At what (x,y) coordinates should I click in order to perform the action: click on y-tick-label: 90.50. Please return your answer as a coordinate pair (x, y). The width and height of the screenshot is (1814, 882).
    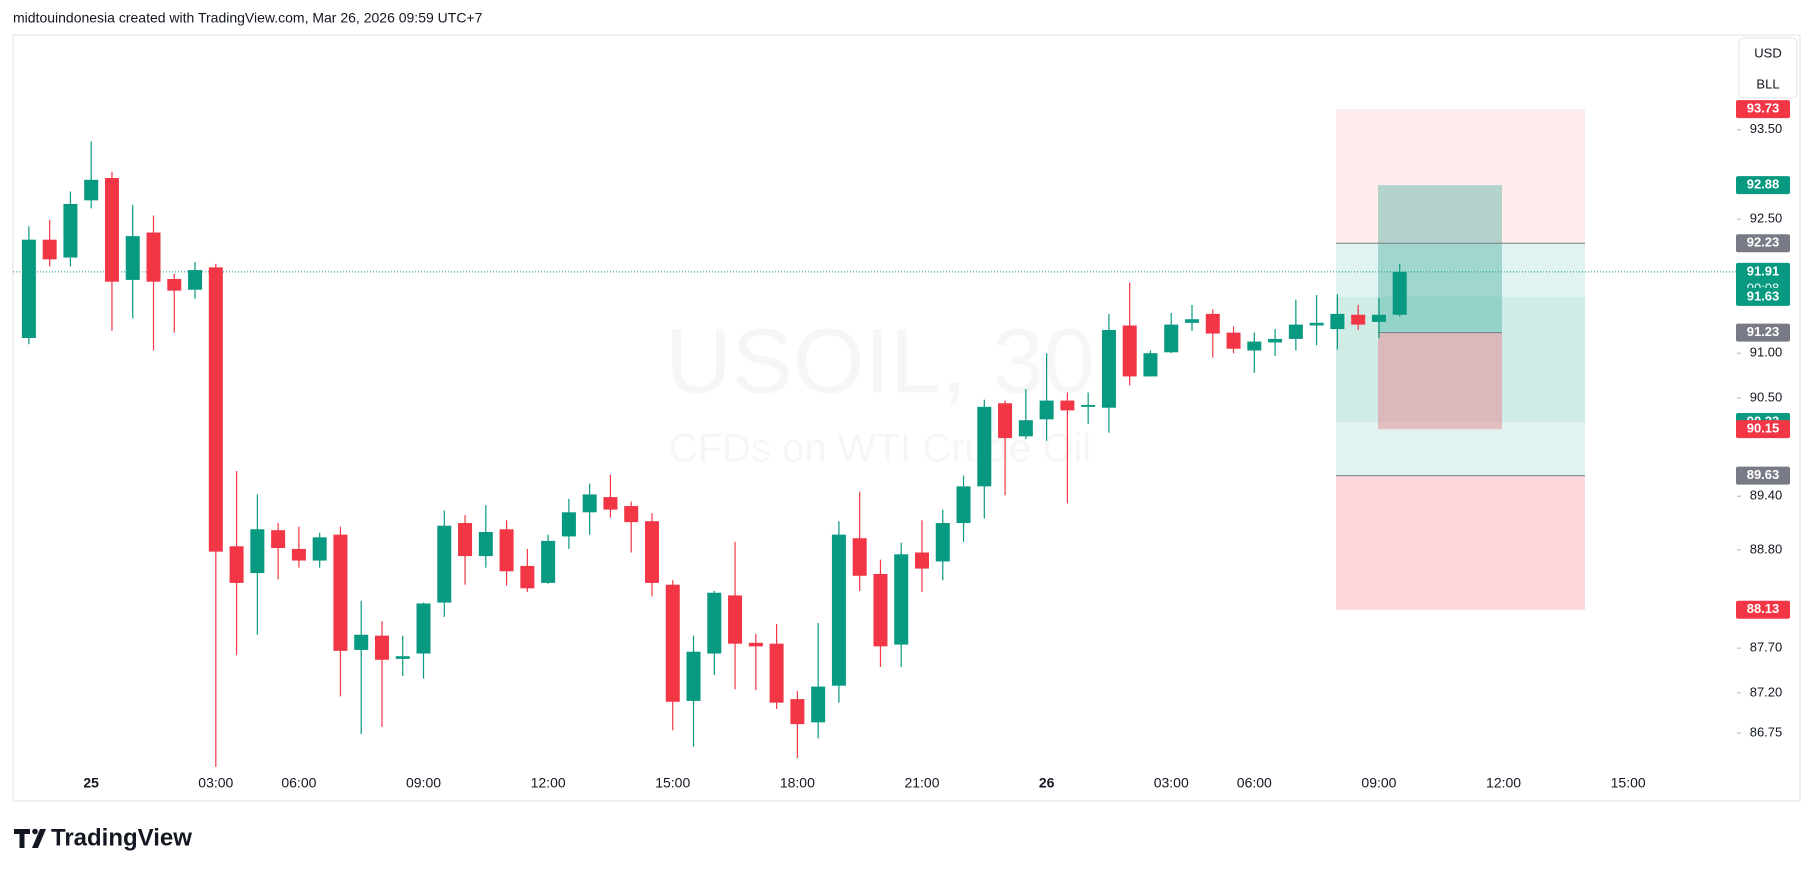
    Looking at the image, I should click on (1766, 396).